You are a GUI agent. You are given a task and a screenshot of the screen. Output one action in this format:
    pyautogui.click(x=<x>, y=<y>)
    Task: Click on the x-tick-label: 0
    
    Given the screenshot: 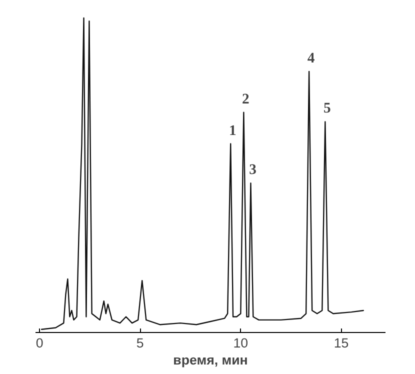 What is the action you would take?
    pyautogui.click(x=40, y=343)
    